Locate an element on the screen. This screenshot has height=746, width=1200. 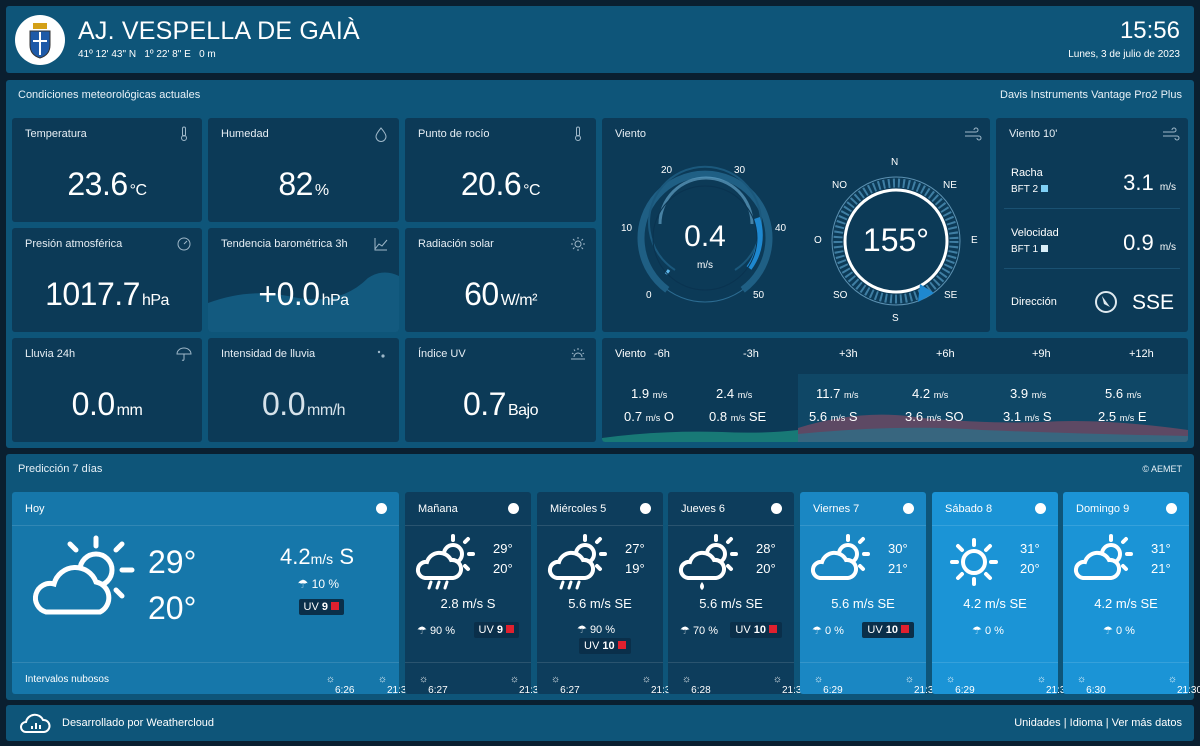
uv-sun-icon is located at coordinates (578, 354).